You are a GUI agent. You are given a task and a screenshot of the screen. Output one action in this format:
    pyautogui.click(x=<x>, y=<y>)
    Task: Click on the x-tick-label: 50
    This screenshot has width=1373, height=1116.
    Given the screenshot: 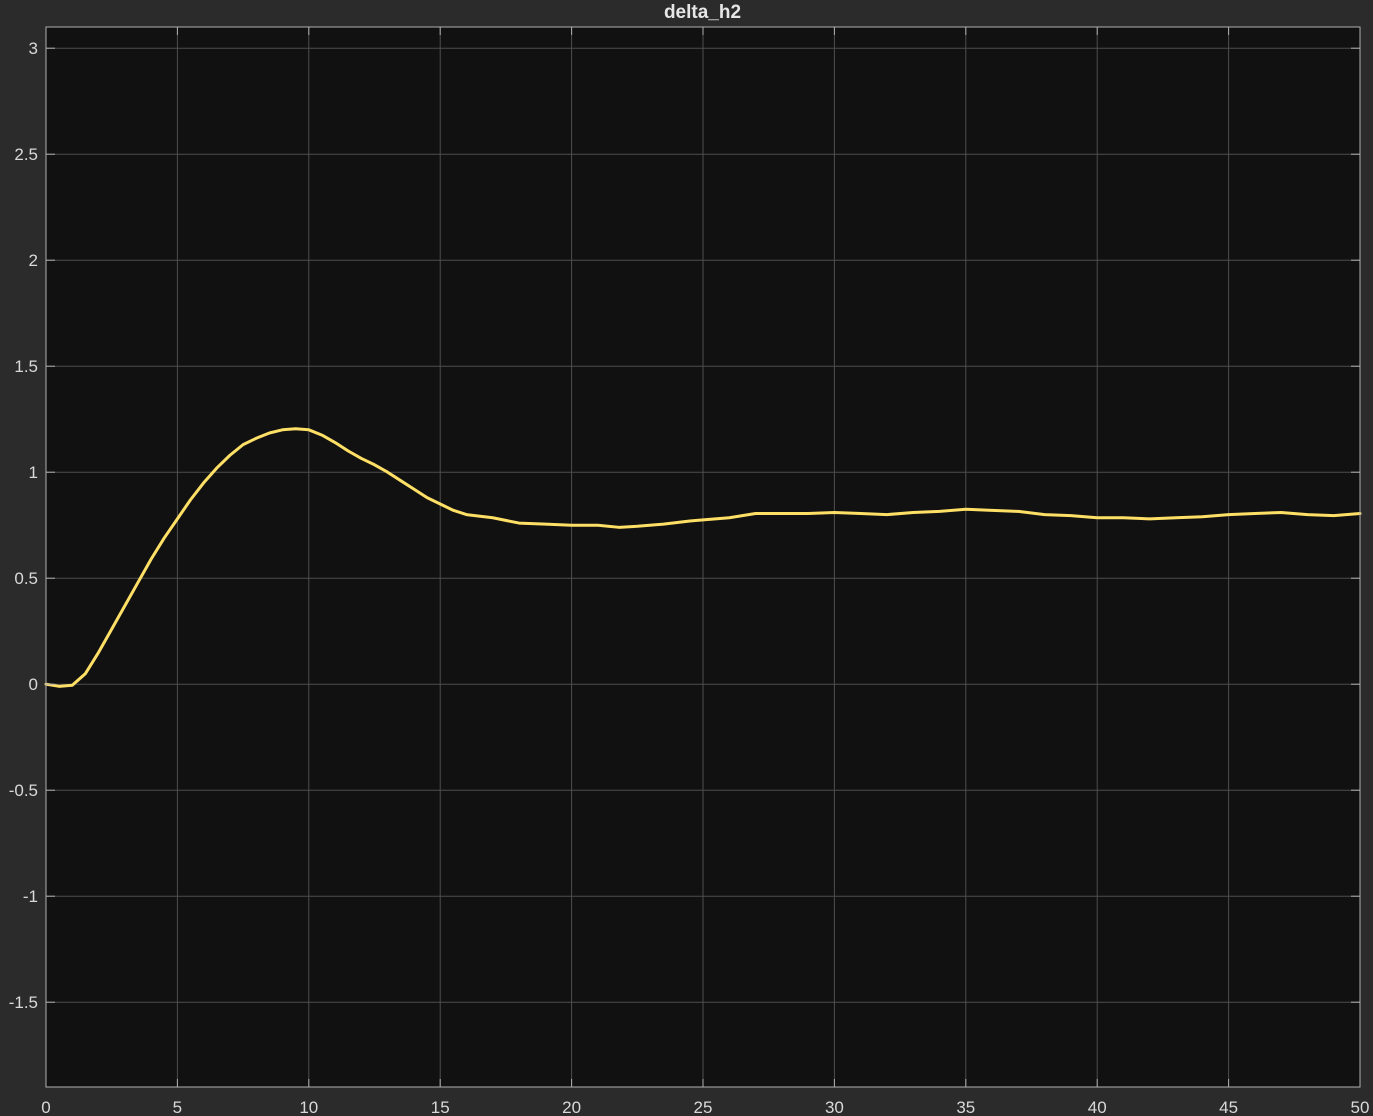 What is the action you would take?
    pyautogui.click(x=1360, y=1107)
    